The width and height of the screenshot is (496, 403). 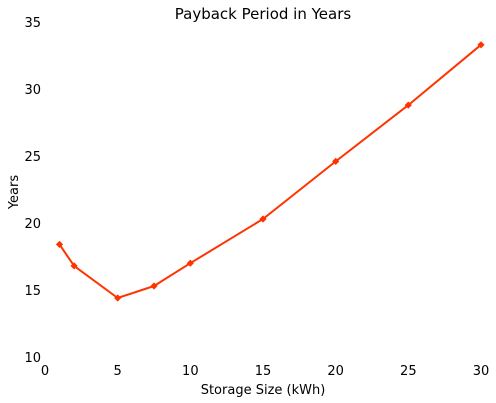 I want to click on x-axis-ticks: 0 5 10 15 20 25 30, so click(x=265, y=371).